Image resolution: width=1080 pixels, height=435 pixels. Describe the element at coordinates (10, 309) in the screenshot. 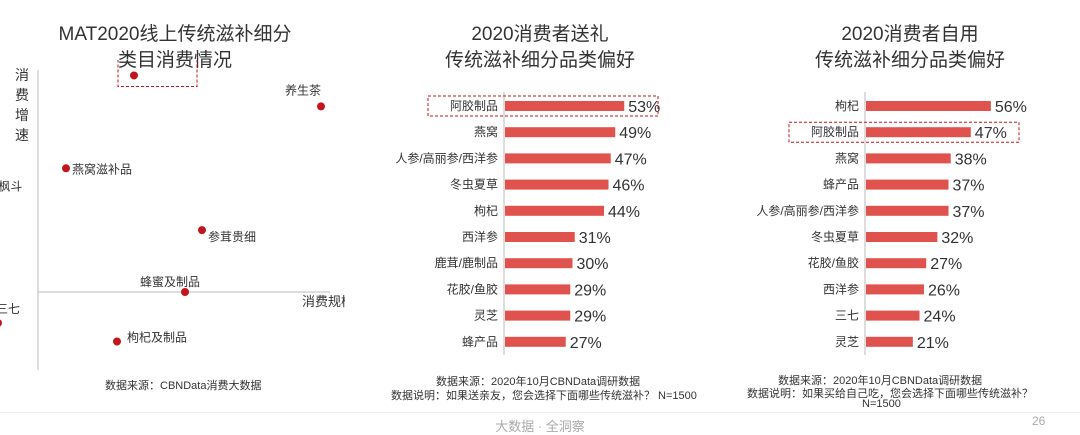

I see `scatter-point-label: 三七` at that location.